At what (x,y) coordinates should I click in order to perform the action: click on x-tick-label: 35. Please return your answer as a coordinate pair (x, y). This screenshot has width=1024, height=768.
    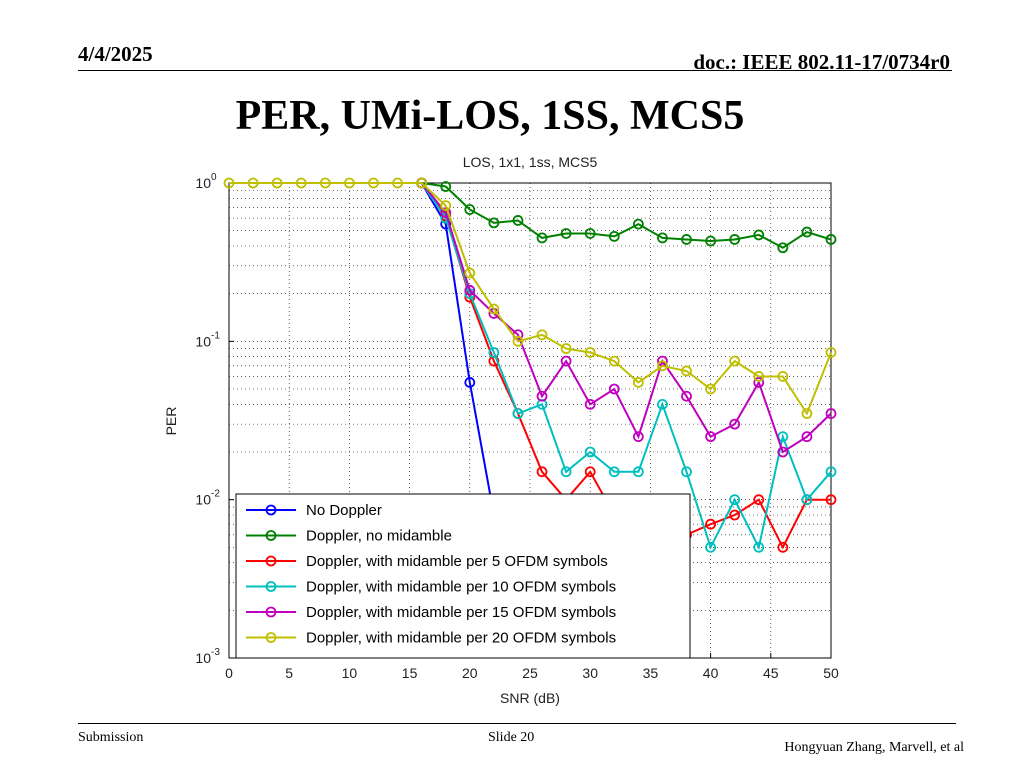
    Looking at the image, I should click on (651, 673).